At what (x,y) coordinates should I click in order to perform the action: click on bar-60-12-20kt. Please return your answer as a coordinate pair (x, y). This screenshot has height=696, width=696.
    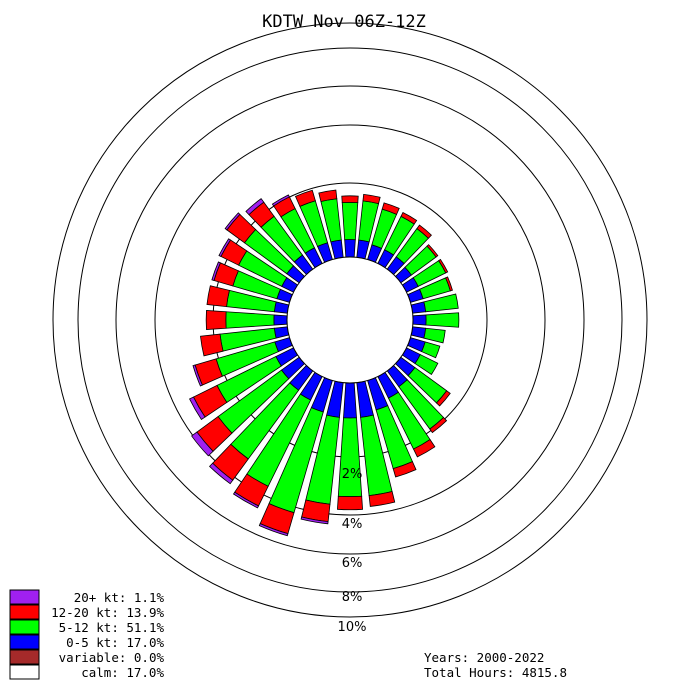
    Looking at the image, I should click on (443, 266).